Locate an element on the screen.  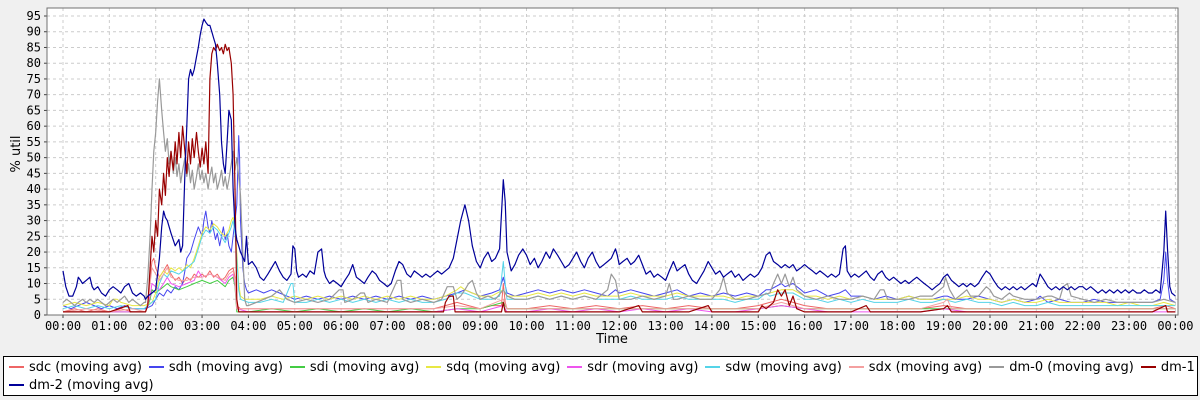
x-tick-label: 07:00 is located at coordinates (387, 326).